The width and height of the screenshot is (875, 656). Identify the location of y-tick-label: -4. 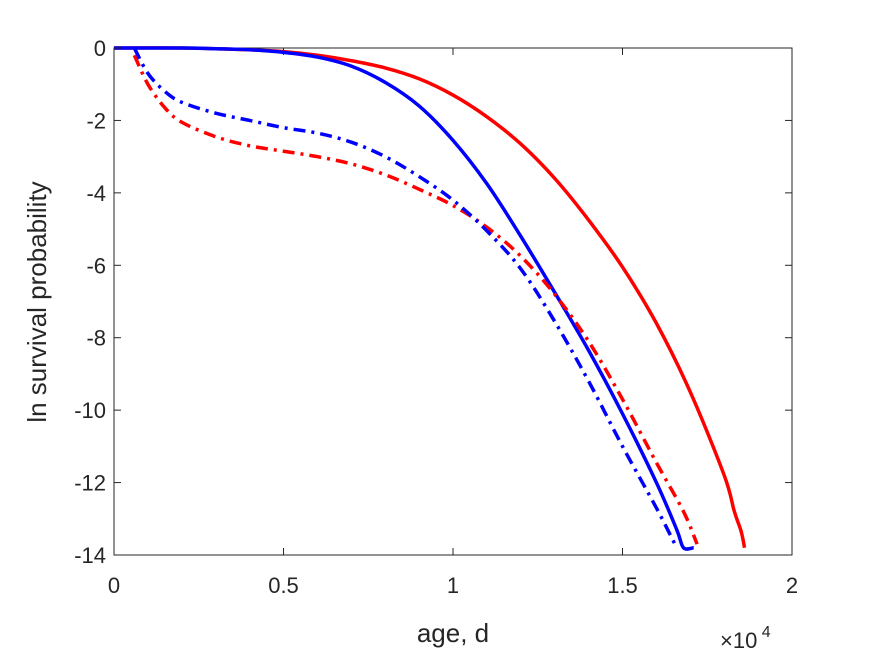
(96, 193).